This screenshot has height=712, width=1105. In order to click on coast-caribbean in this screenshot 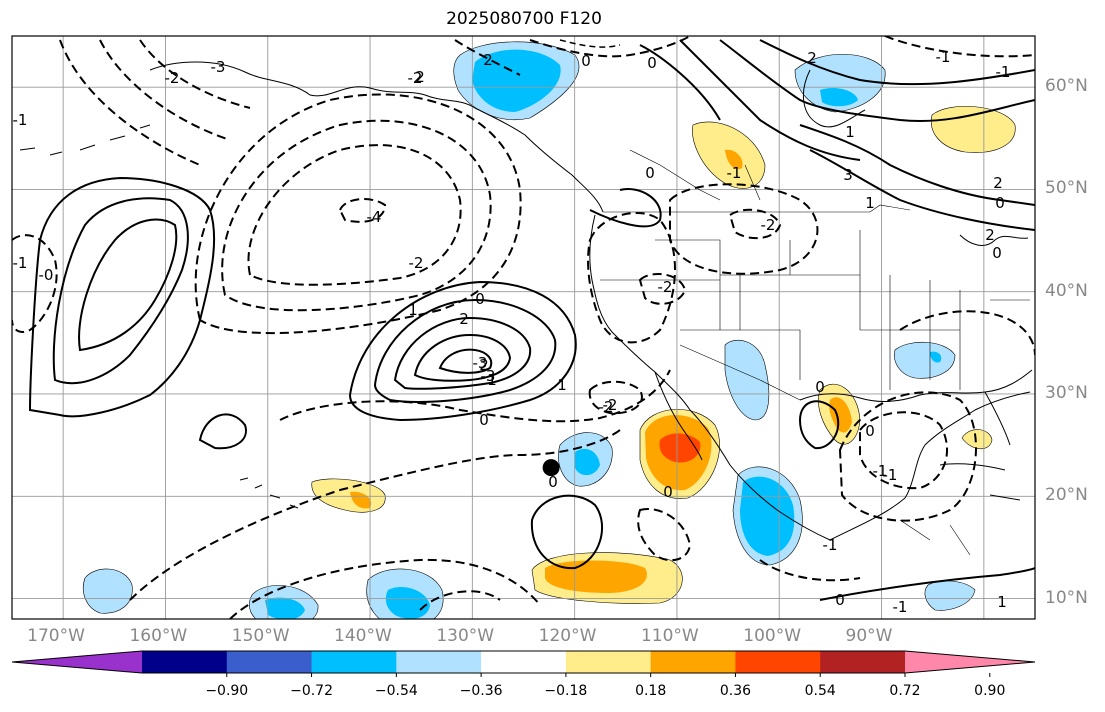, I will do `click(980, 482)`.